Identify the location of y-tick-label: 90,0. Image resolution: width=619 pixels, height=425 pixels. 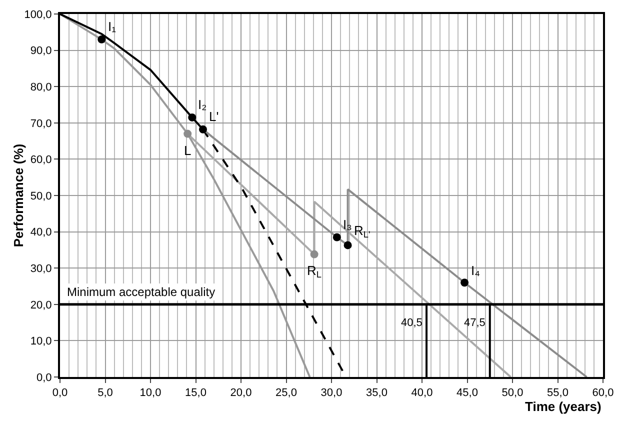
(41, 51).